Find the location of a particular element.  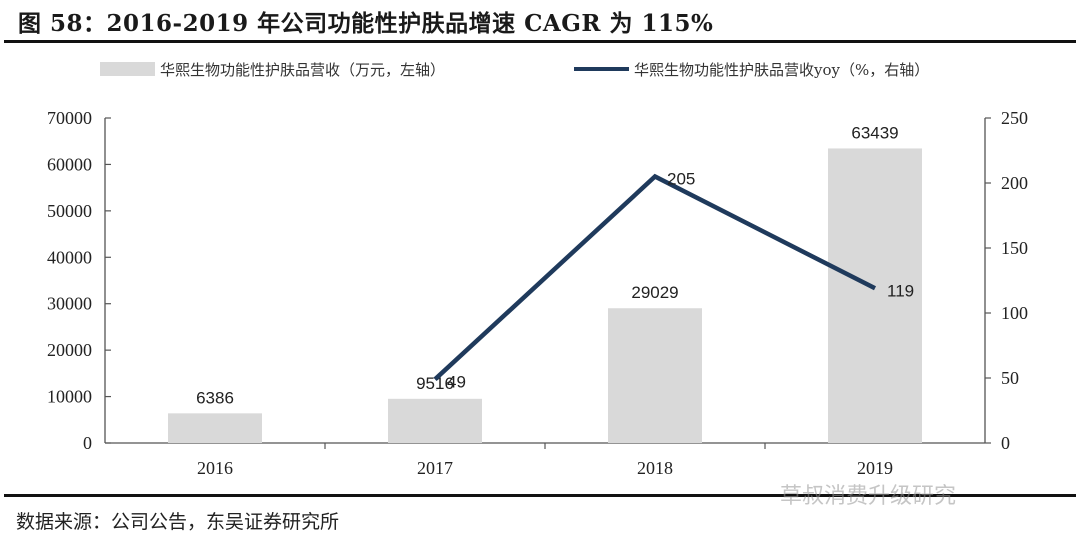

bar-value-label: 29029 is located at coordinates (654, 292).